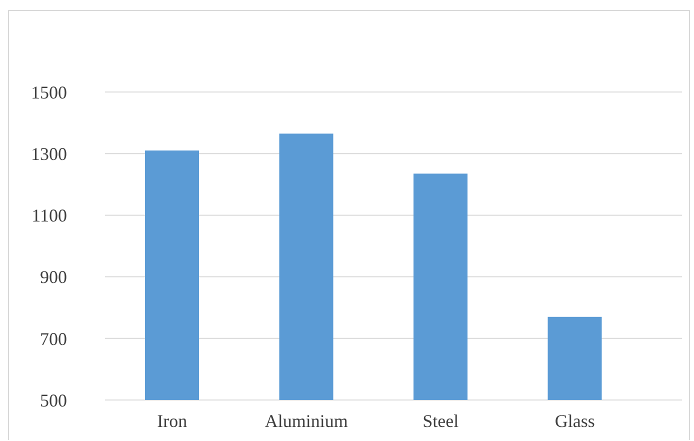 This screenshot has height=441, width=694. What do you see at coordinates (53, 338) in the screenshot?
I see `y-tick-label: 700` at bounding box center [53, 338].